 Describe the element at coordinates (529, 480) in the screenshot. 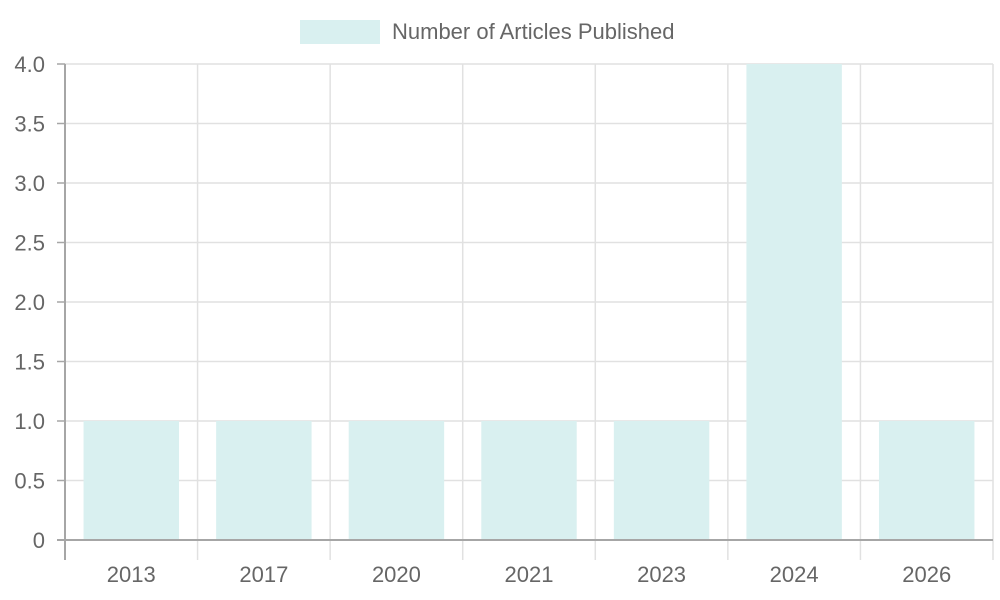

I see `bar-2021` at that location.